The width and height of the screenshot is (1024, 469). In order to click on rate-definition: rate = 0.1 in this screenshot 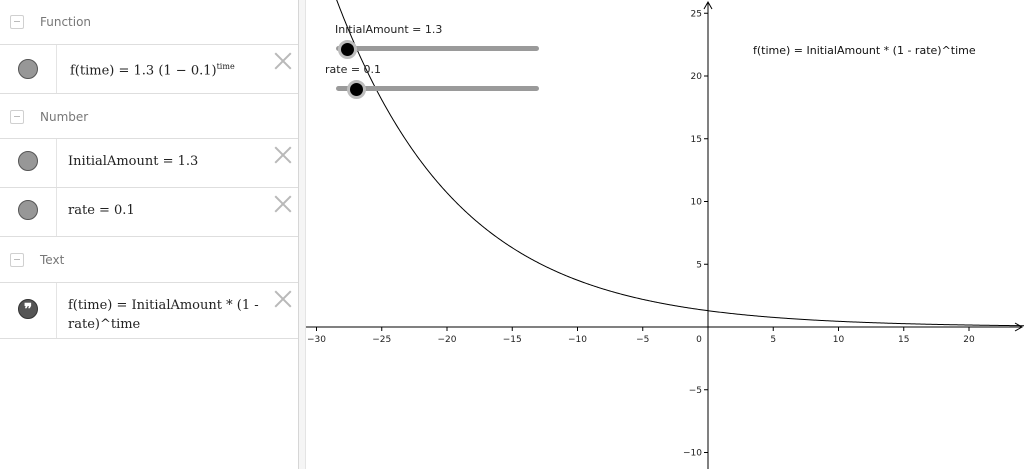, I will do `click(101, 210)`.